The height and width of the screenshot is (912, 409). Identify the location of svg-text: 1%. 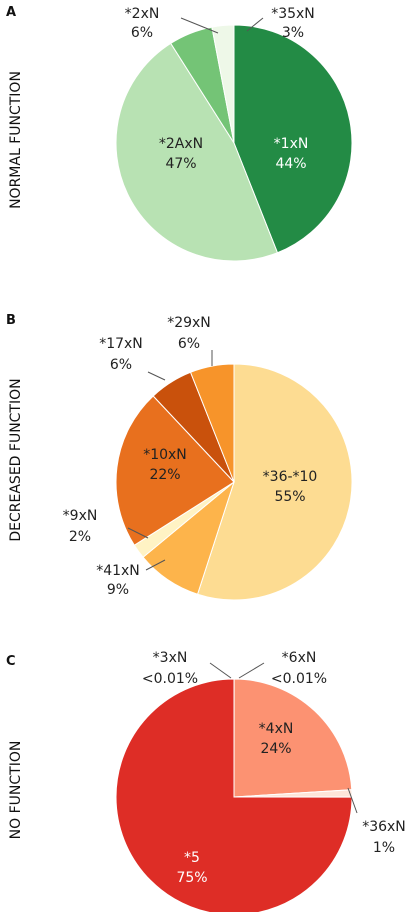
(384, 848).